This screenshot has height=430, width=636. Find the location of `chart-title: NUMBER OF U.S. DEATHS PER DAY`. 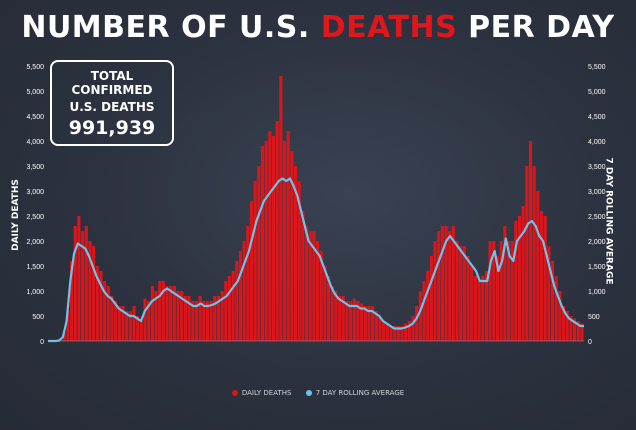

chart-title: NUMBER OF U.S. DEATHS PER DAY is located at coordinates (318, 27).